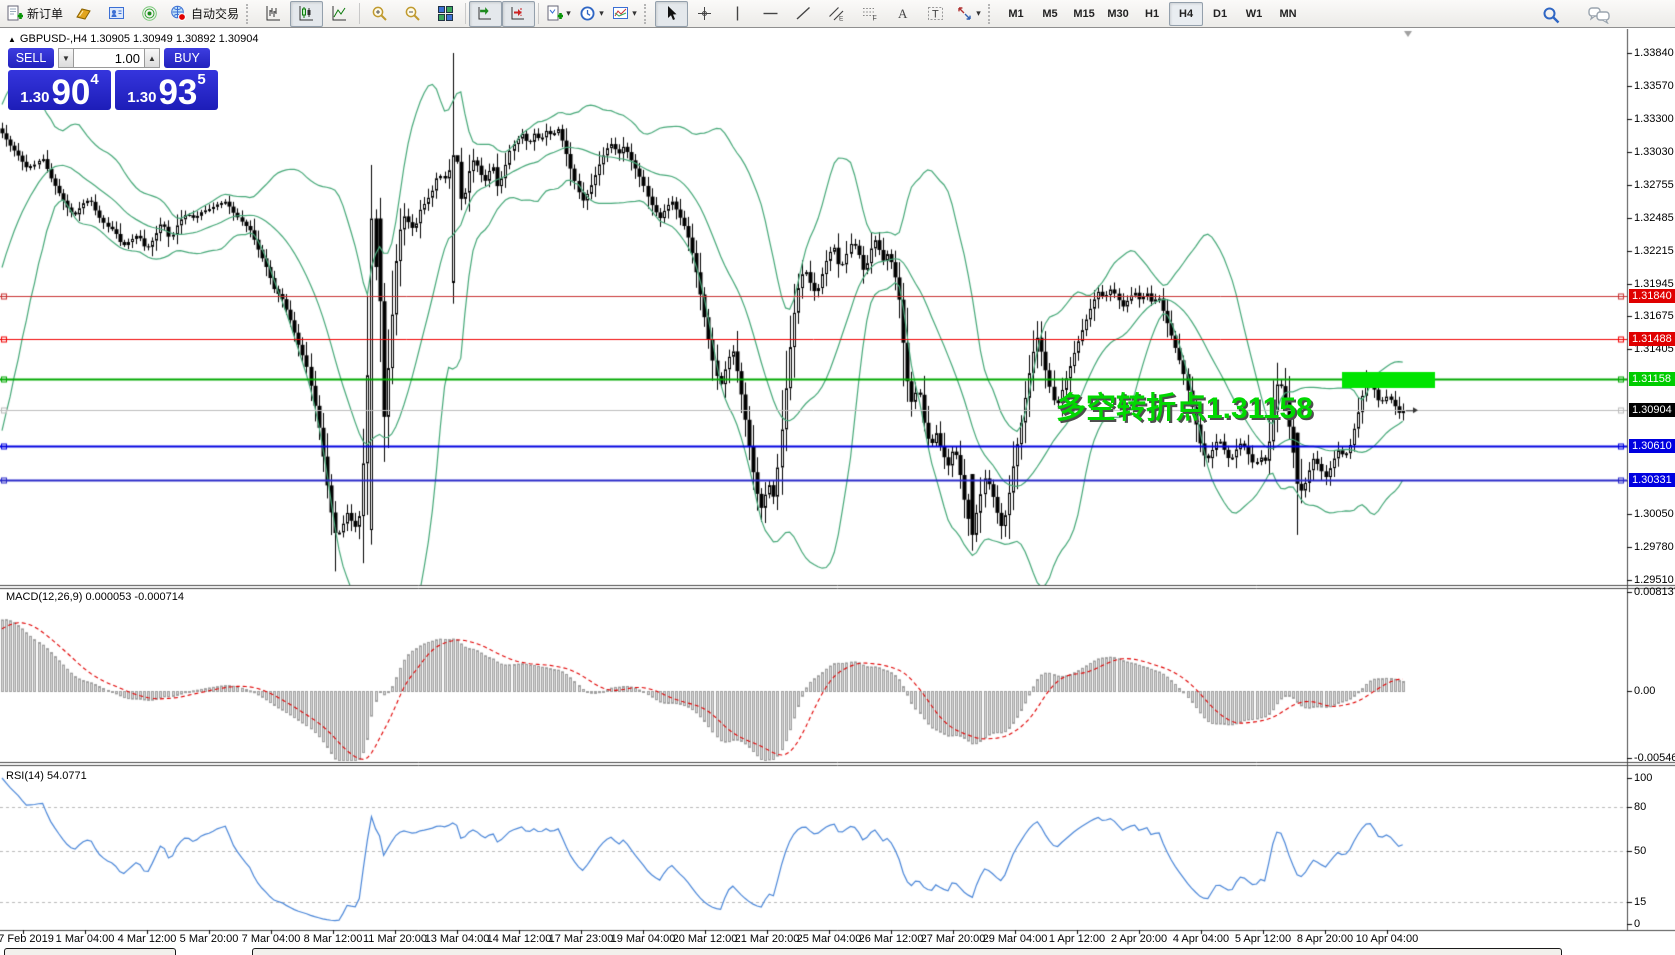  I want to click on chat-button, so click(1598, 15).